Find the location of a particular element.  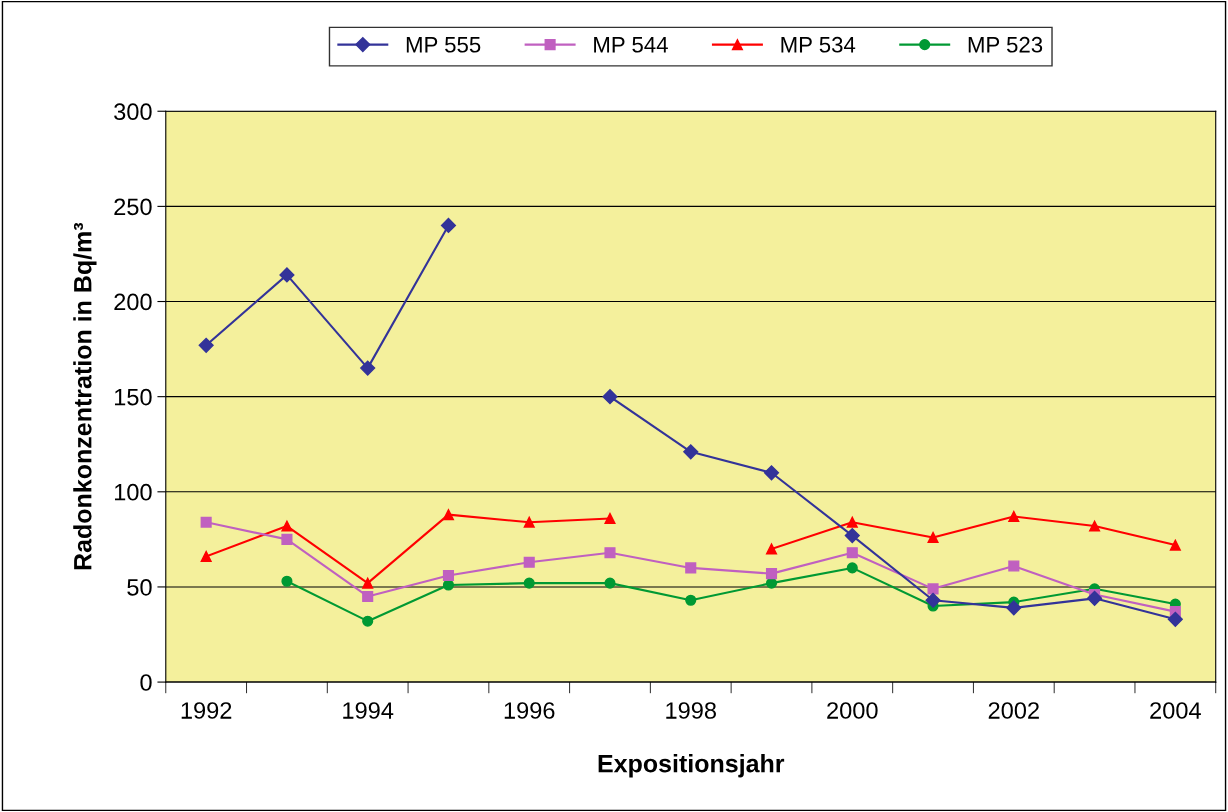

legend-label: MP 534 is located at coordinates (818, 44).